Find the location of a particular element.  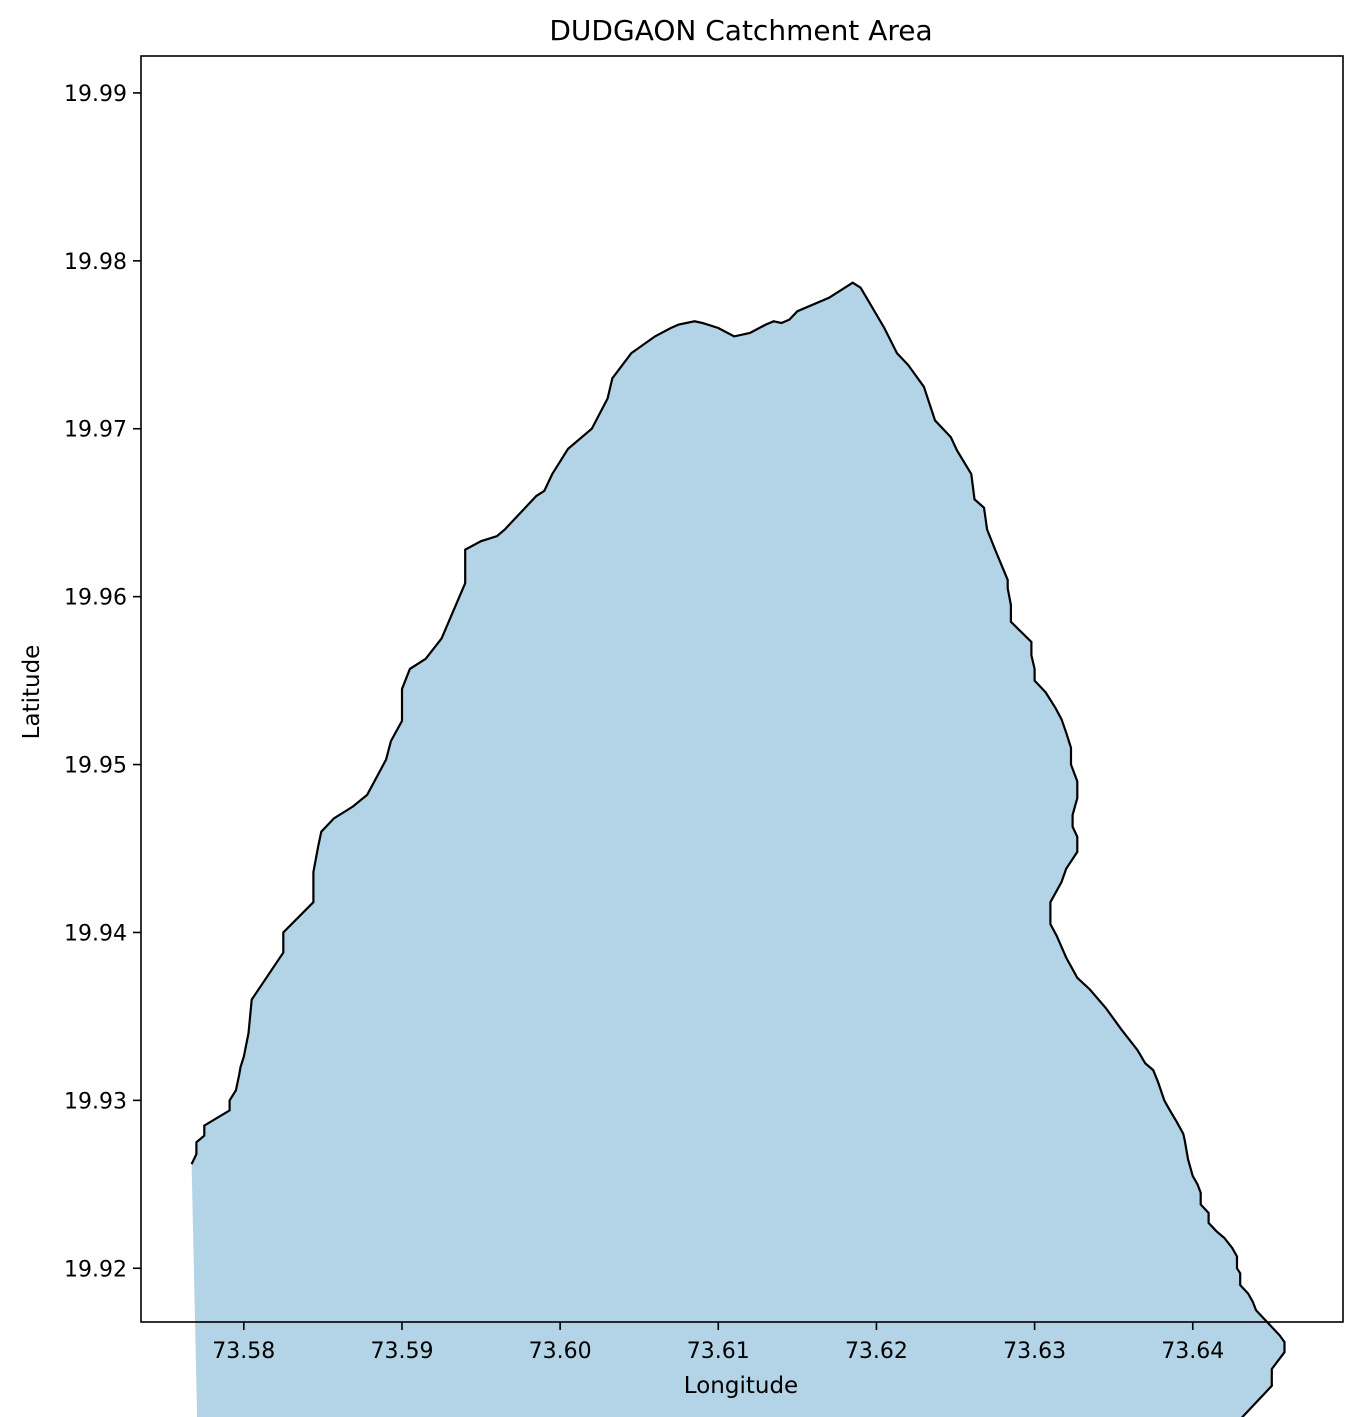

y-tick-label: 19.99 is located at coordinates (95, 94).